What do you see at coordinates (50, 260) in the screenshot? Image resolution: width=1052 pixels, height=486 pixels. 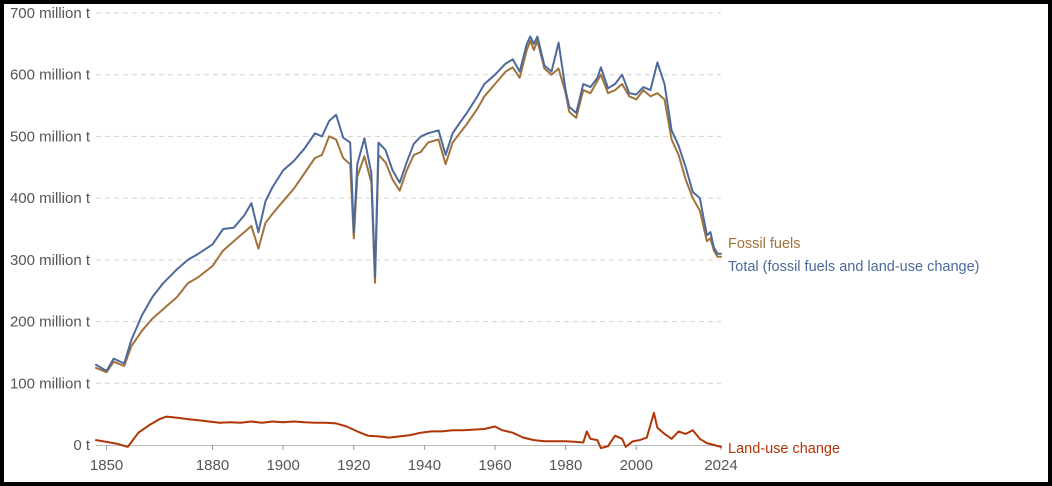 I see `y-tick-label: 300 million t` at bounding box center [50, 260].